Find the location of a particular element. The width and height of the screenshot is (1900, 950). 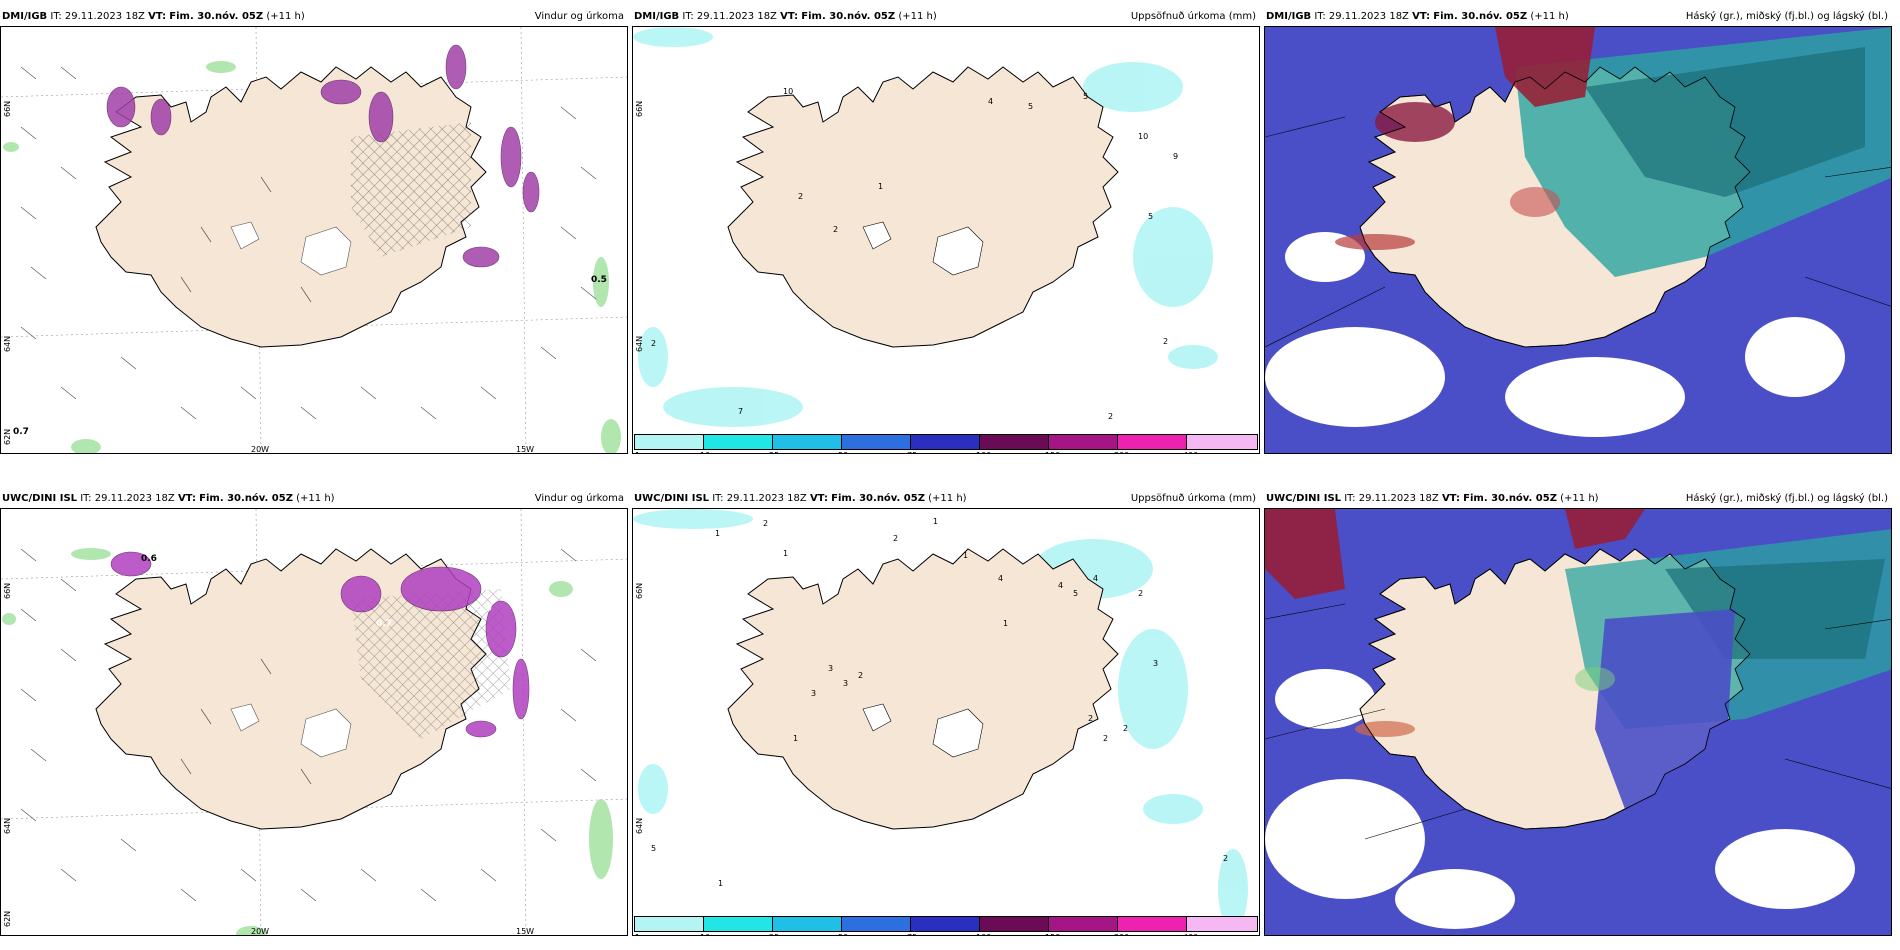

precip-map-svg is located at coordinates (925, 227).